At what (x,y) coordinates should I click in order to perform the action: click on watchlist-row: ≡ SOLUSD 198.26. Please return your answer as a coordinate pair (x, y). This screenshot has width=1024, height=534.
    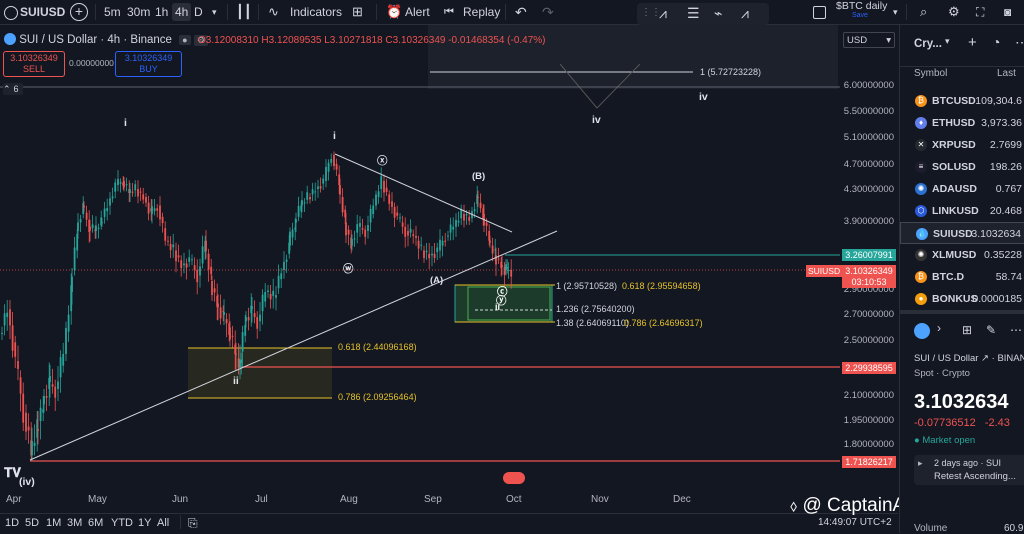
    Looking at the image, I should click on (962, 167).